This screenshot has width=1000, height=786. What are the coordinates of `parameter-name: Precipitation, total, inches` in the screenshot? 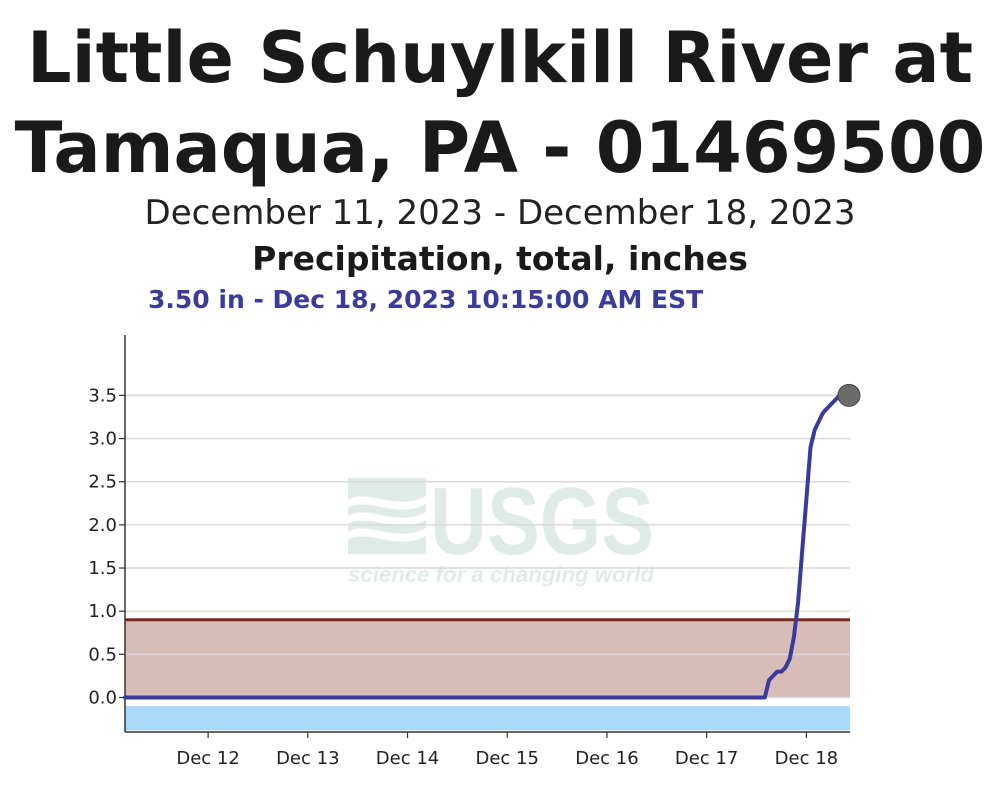 It's located at (500, 258).